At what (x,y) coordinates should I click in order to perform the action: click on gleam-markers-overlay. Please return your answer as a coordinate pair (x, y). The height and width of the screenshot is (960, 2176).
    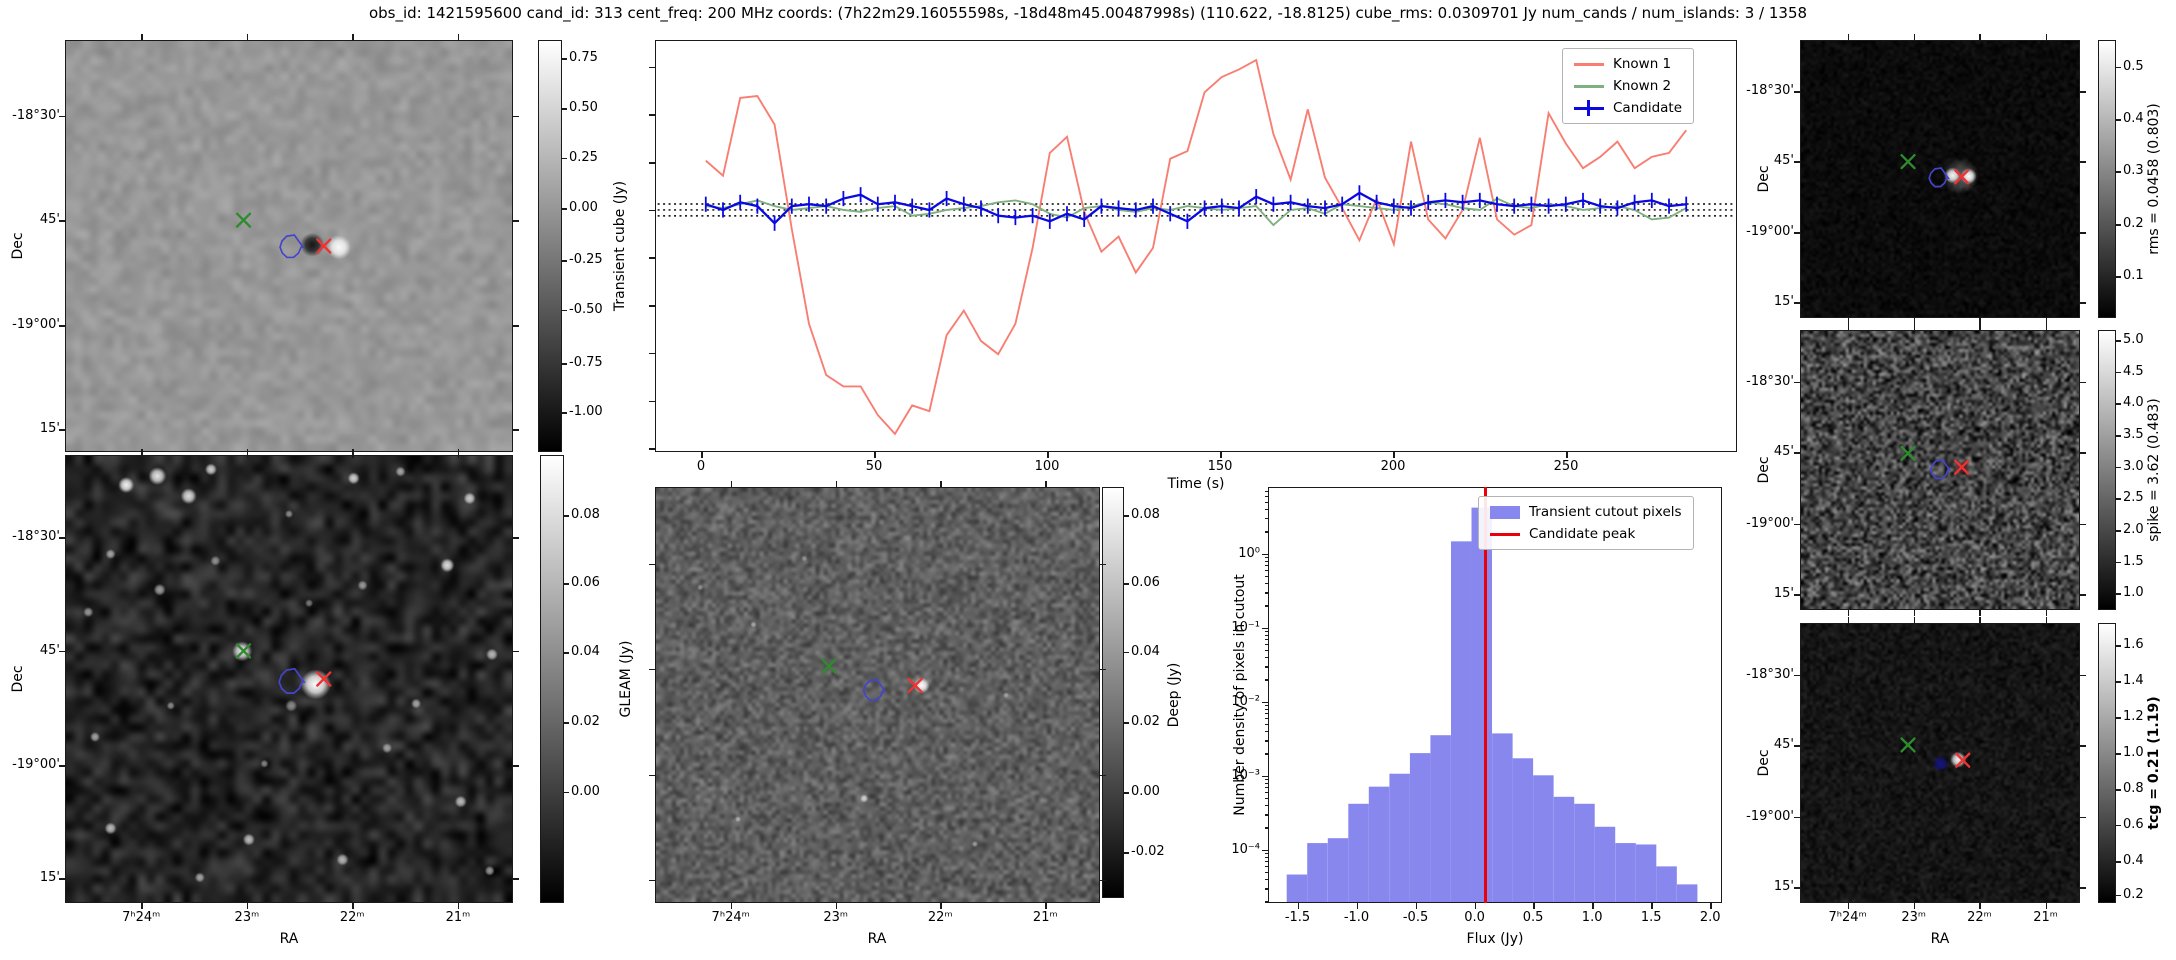
    Looking at the image, I should click on (283, 668).